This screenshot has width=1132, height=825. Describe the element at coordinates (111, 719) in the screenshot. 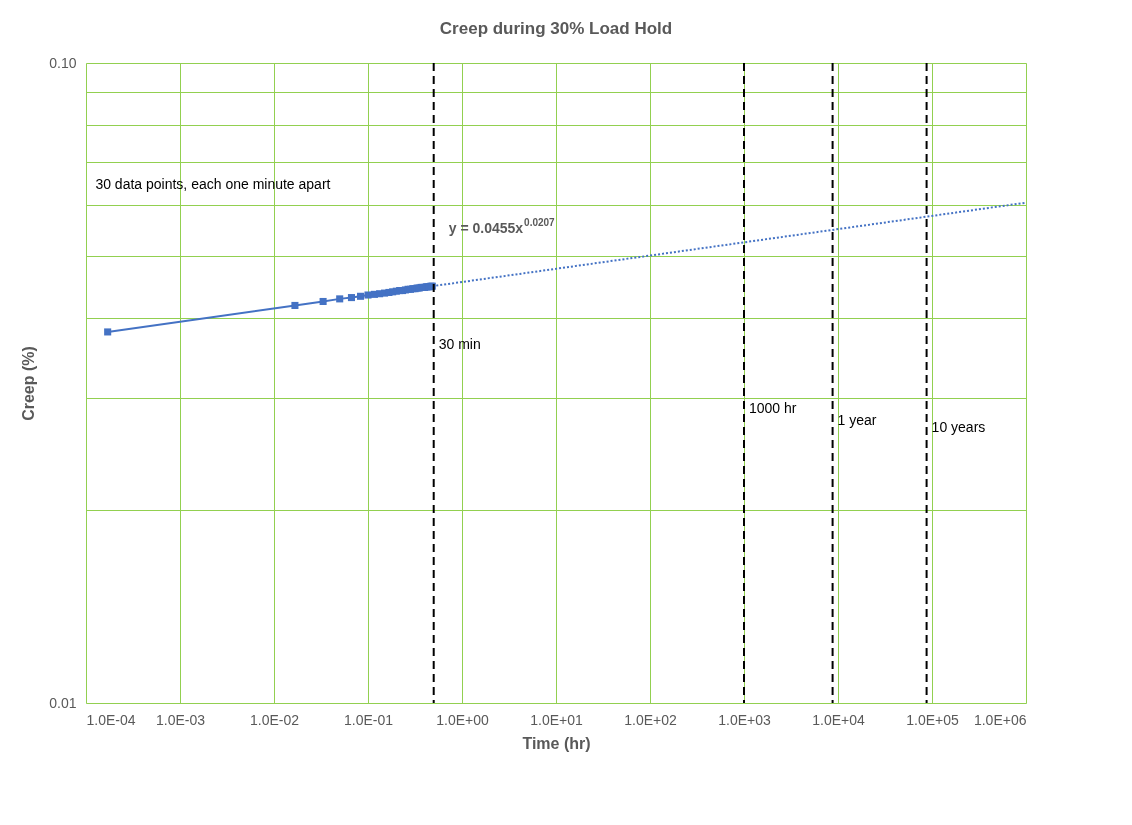

I see `x-tick-label: 1.0E-04` at that location.